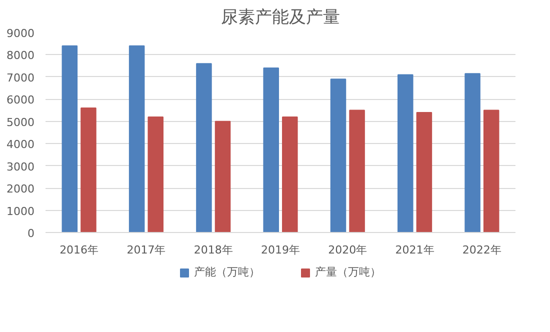 This screenshot has height=332, width=550. I want to click on y-tick-label: 0, so click(31, 233).